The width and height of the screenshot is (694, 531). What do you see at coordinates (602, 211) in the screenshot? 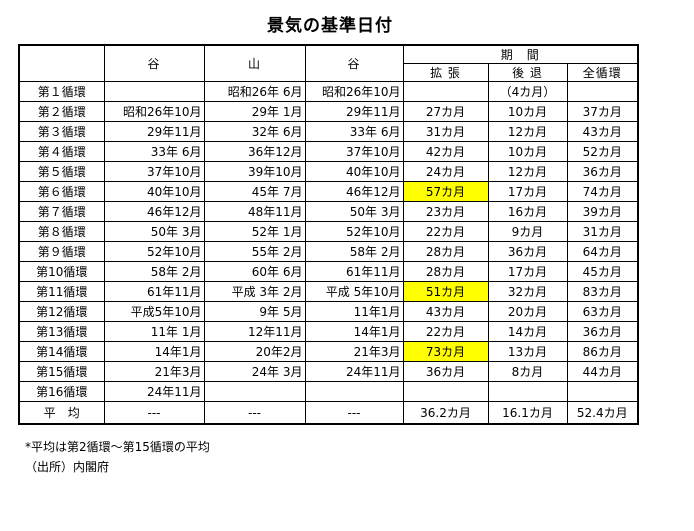
I see `duration-cell: 39カ月` at bounding box center [602, 211].